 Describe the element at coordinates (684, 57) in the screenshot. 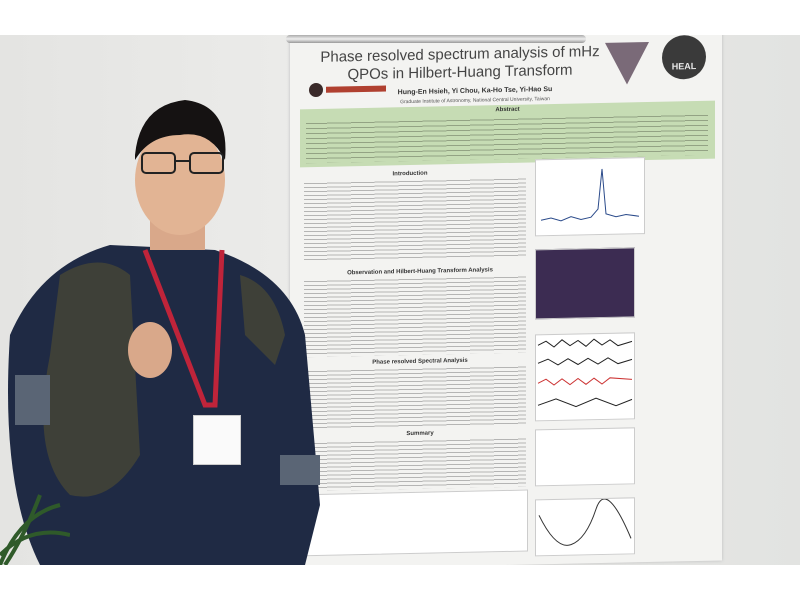

I see `heal-logo: HEAL` at that location.